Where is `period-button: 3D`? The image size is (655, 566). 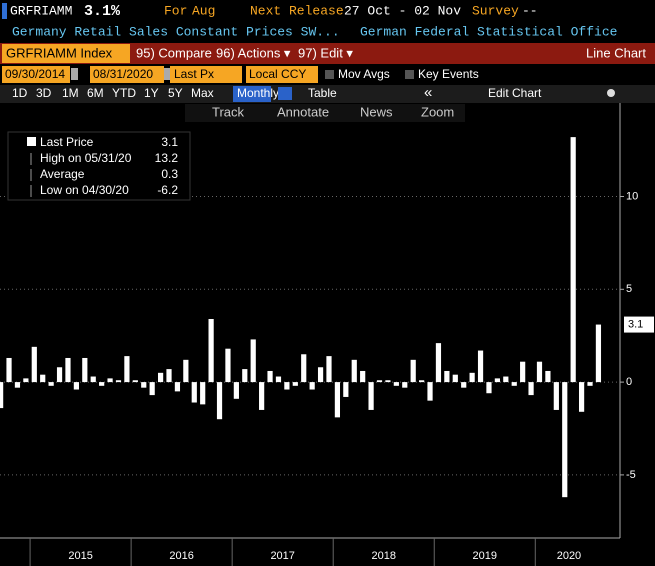 period-button: 3D is located at coordinates (44, 93).